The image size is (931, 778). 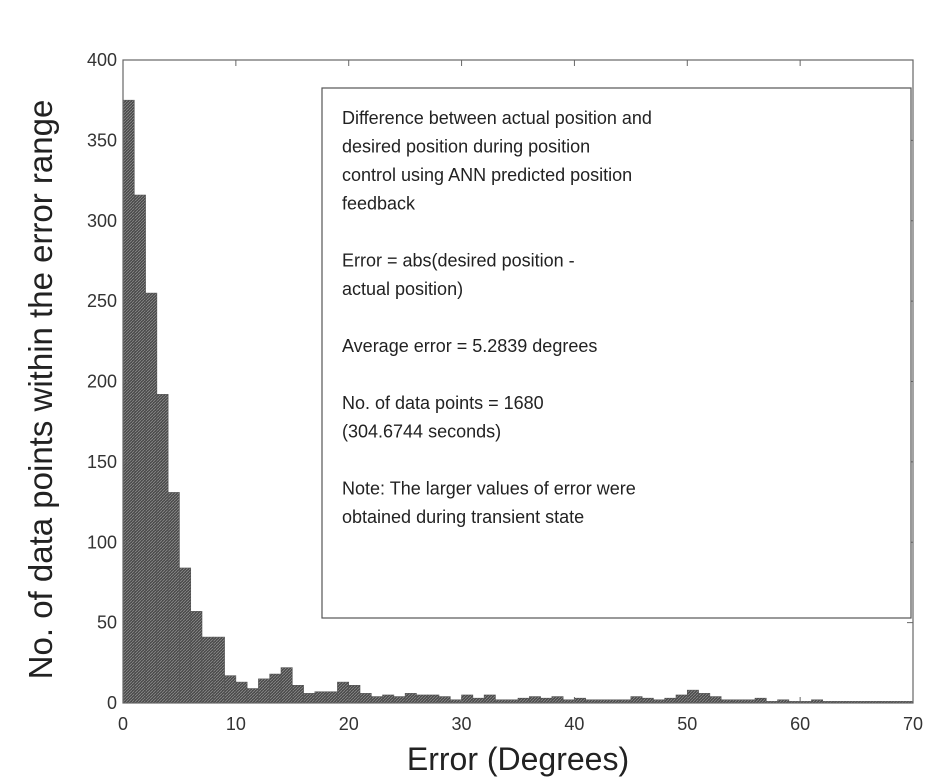 I want to click on y-tick-label: 400, so click(x=102, y=60).